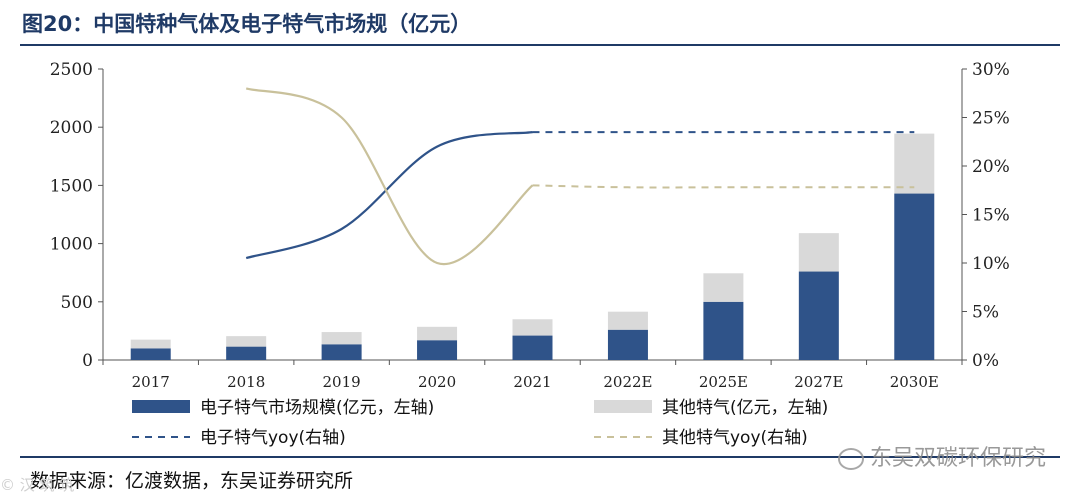 This screenshot has height=503, width=1080. I want to click on y-right-tick-label: 5%, so click(985, 313).